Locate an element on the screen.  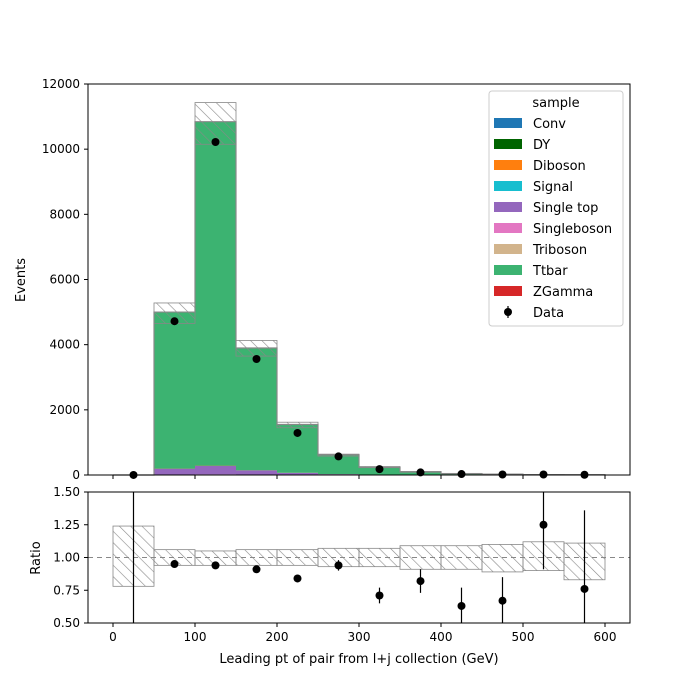
main-x-ticks is located at coordinates (359, 477).